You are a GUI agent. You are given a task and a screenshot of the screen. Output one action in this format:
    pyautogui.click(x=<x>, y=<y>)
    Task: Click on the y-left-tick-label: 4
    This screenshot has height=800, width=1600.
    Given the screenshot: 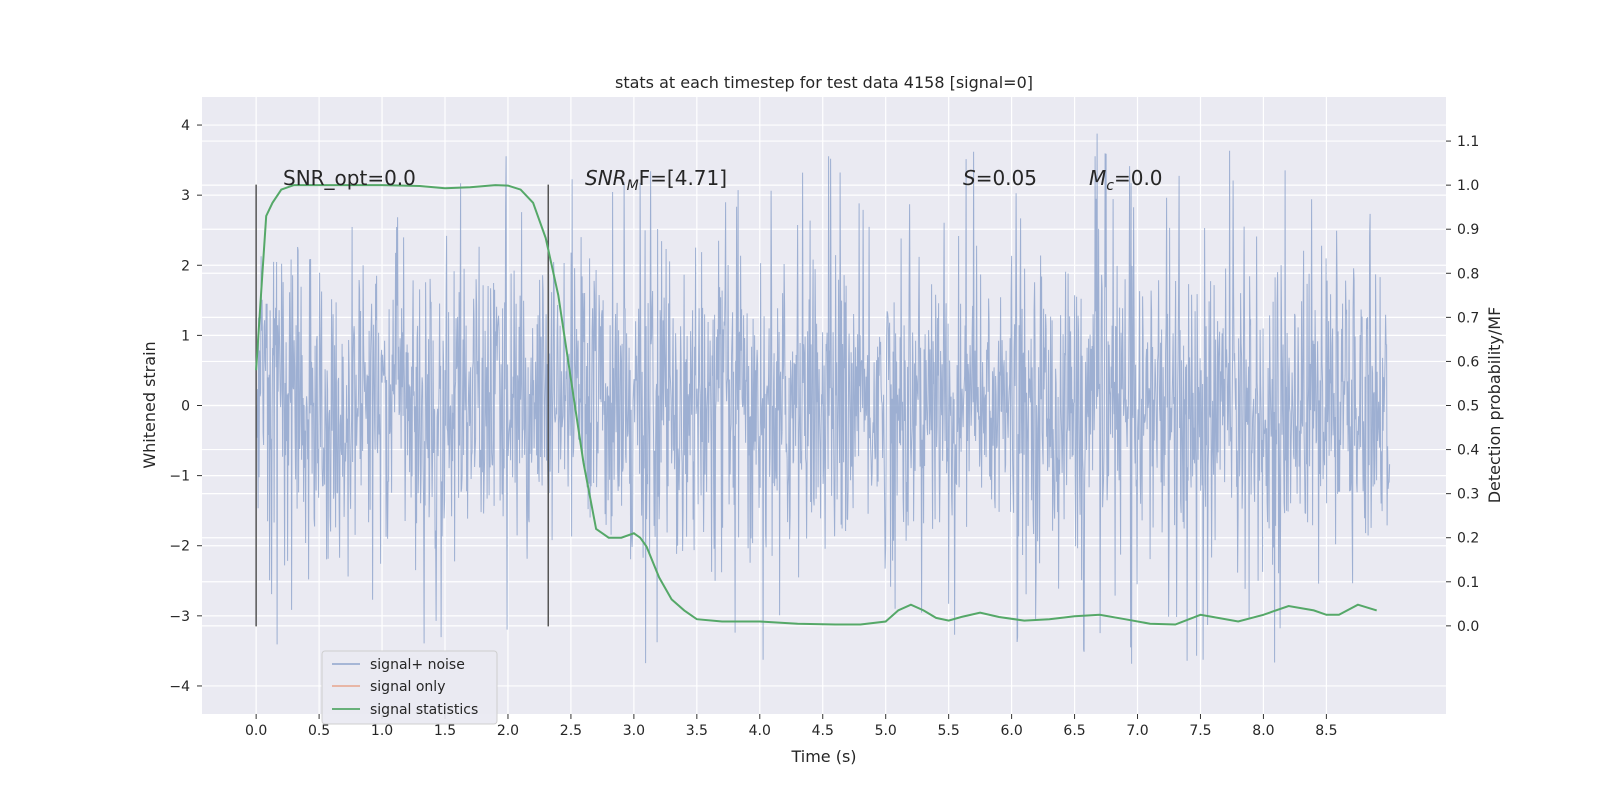 What is the action you would take?
    pyautogui.click(x=185, y=126)
    